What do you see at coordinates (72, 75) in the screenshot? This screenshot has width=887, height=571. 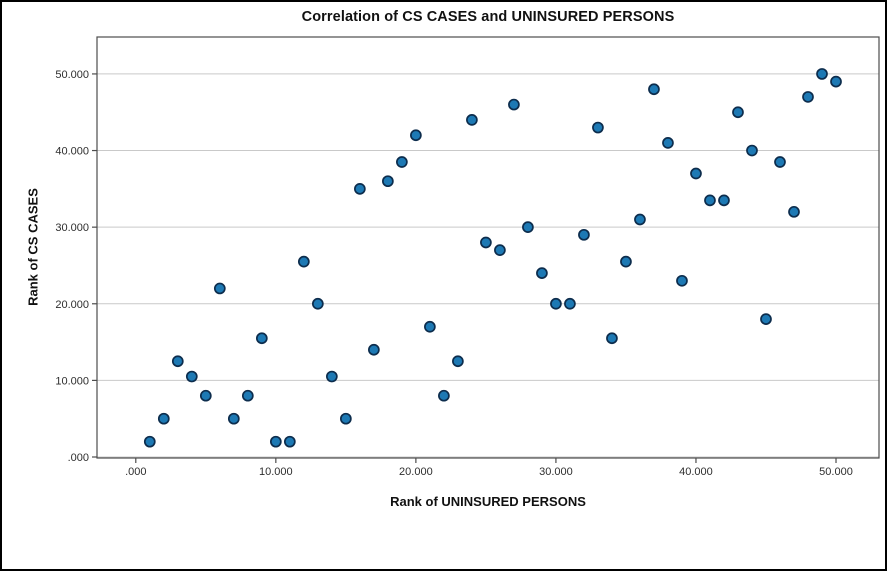 I see `y-tick-label: 50.000` at bounding box center [72, 75].